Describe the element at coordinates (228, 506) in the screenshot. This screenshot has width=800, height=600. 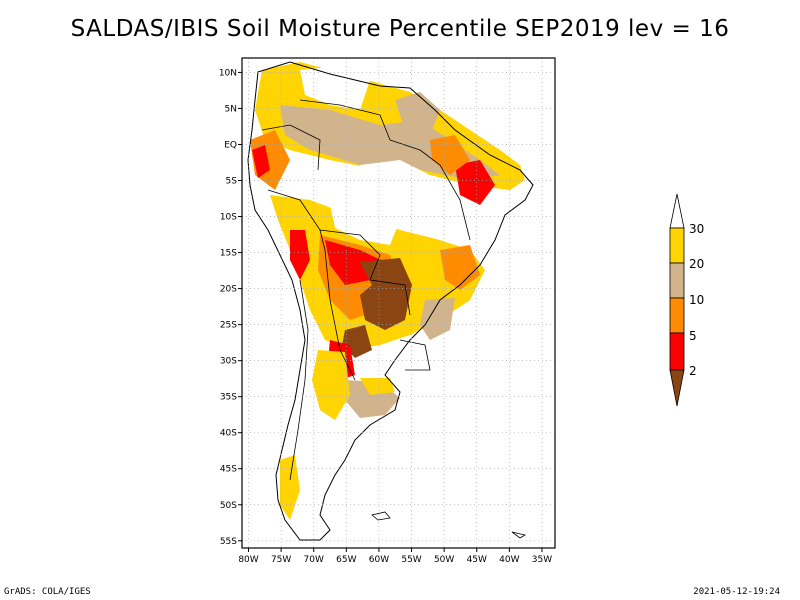
I see `lat-tick-label: 50S` at that location.